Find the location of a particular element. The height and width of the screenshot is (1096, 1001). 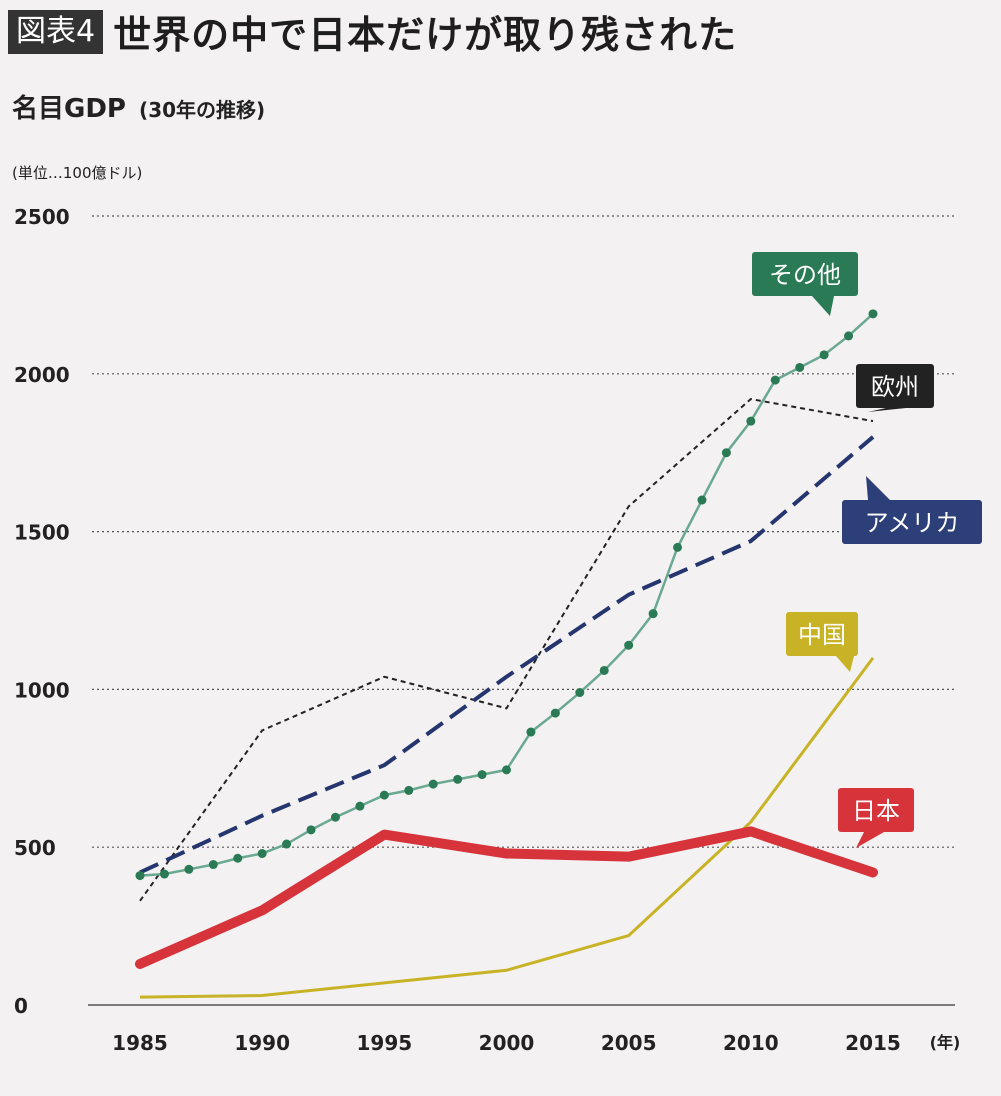

series-others-point-2002 is located at coordinates (555, 713).